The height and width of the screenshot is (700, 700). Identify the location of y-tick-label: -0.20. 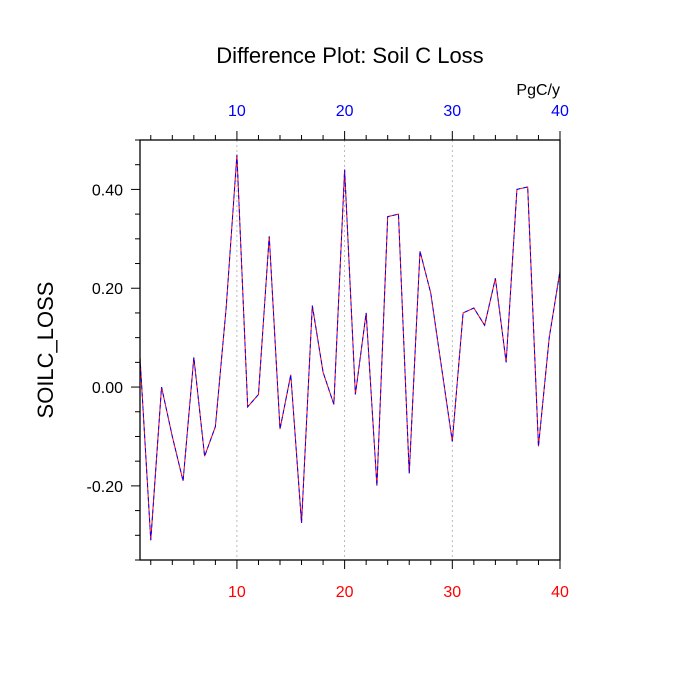
(105, 487).